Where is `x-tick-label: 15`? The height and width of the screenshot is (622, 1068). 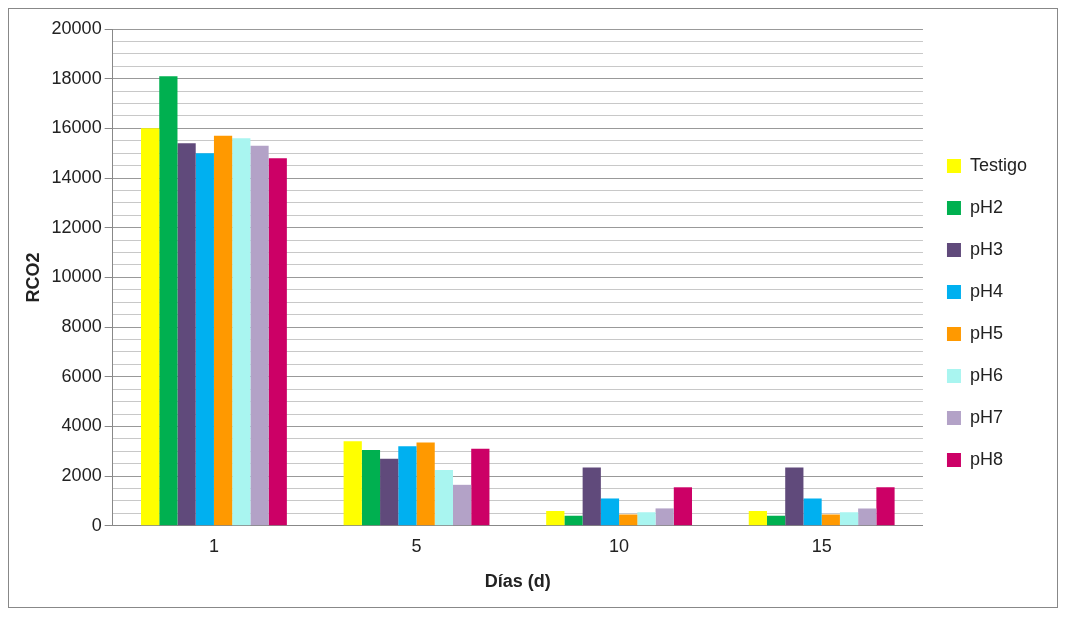 x-tick-label: 15 is located at coordinates (821, 545).